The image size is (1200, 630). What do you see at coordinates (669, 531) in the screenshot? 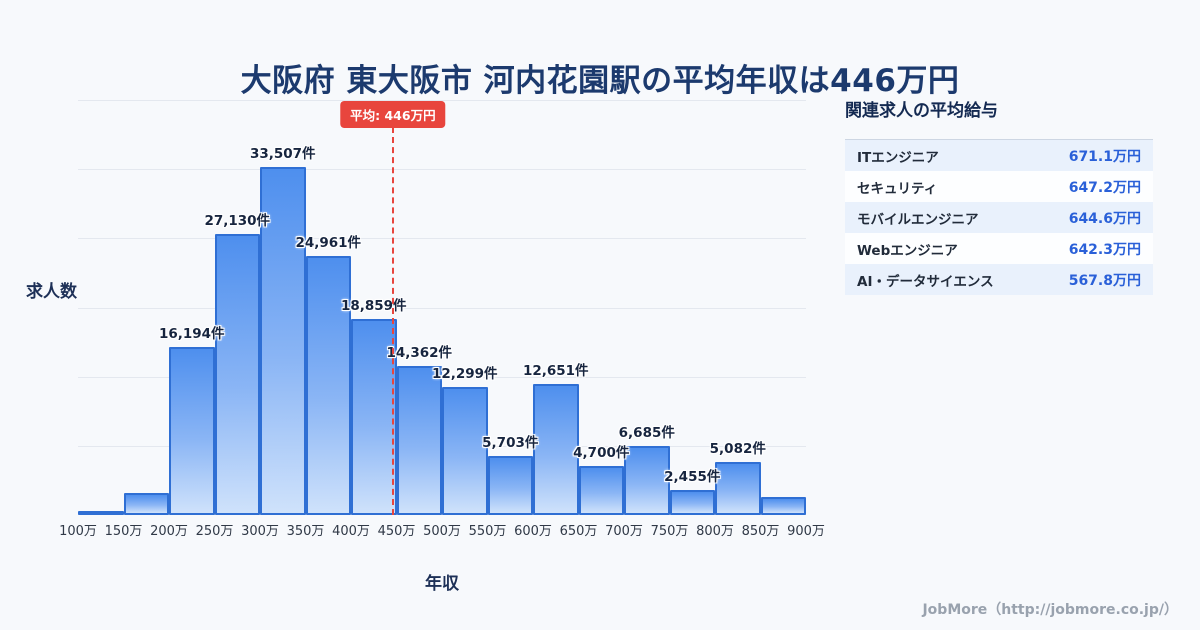
I see `x-tick-label: 750万` at bounding box center [669, 531].